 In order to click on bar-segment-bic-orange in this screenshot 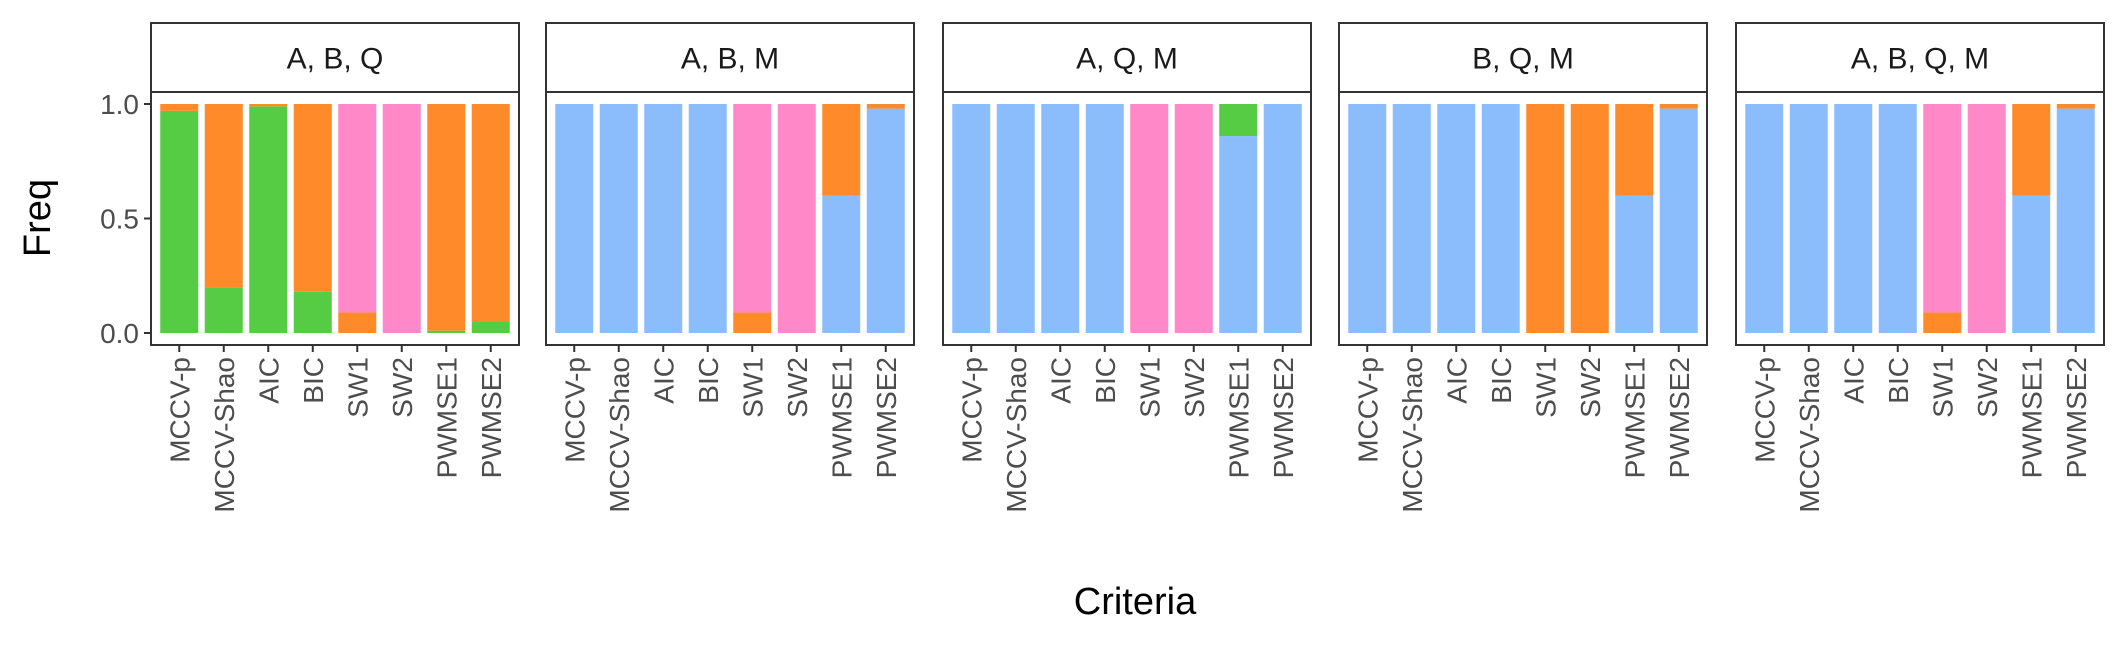, I will do `click(312, 198)`.